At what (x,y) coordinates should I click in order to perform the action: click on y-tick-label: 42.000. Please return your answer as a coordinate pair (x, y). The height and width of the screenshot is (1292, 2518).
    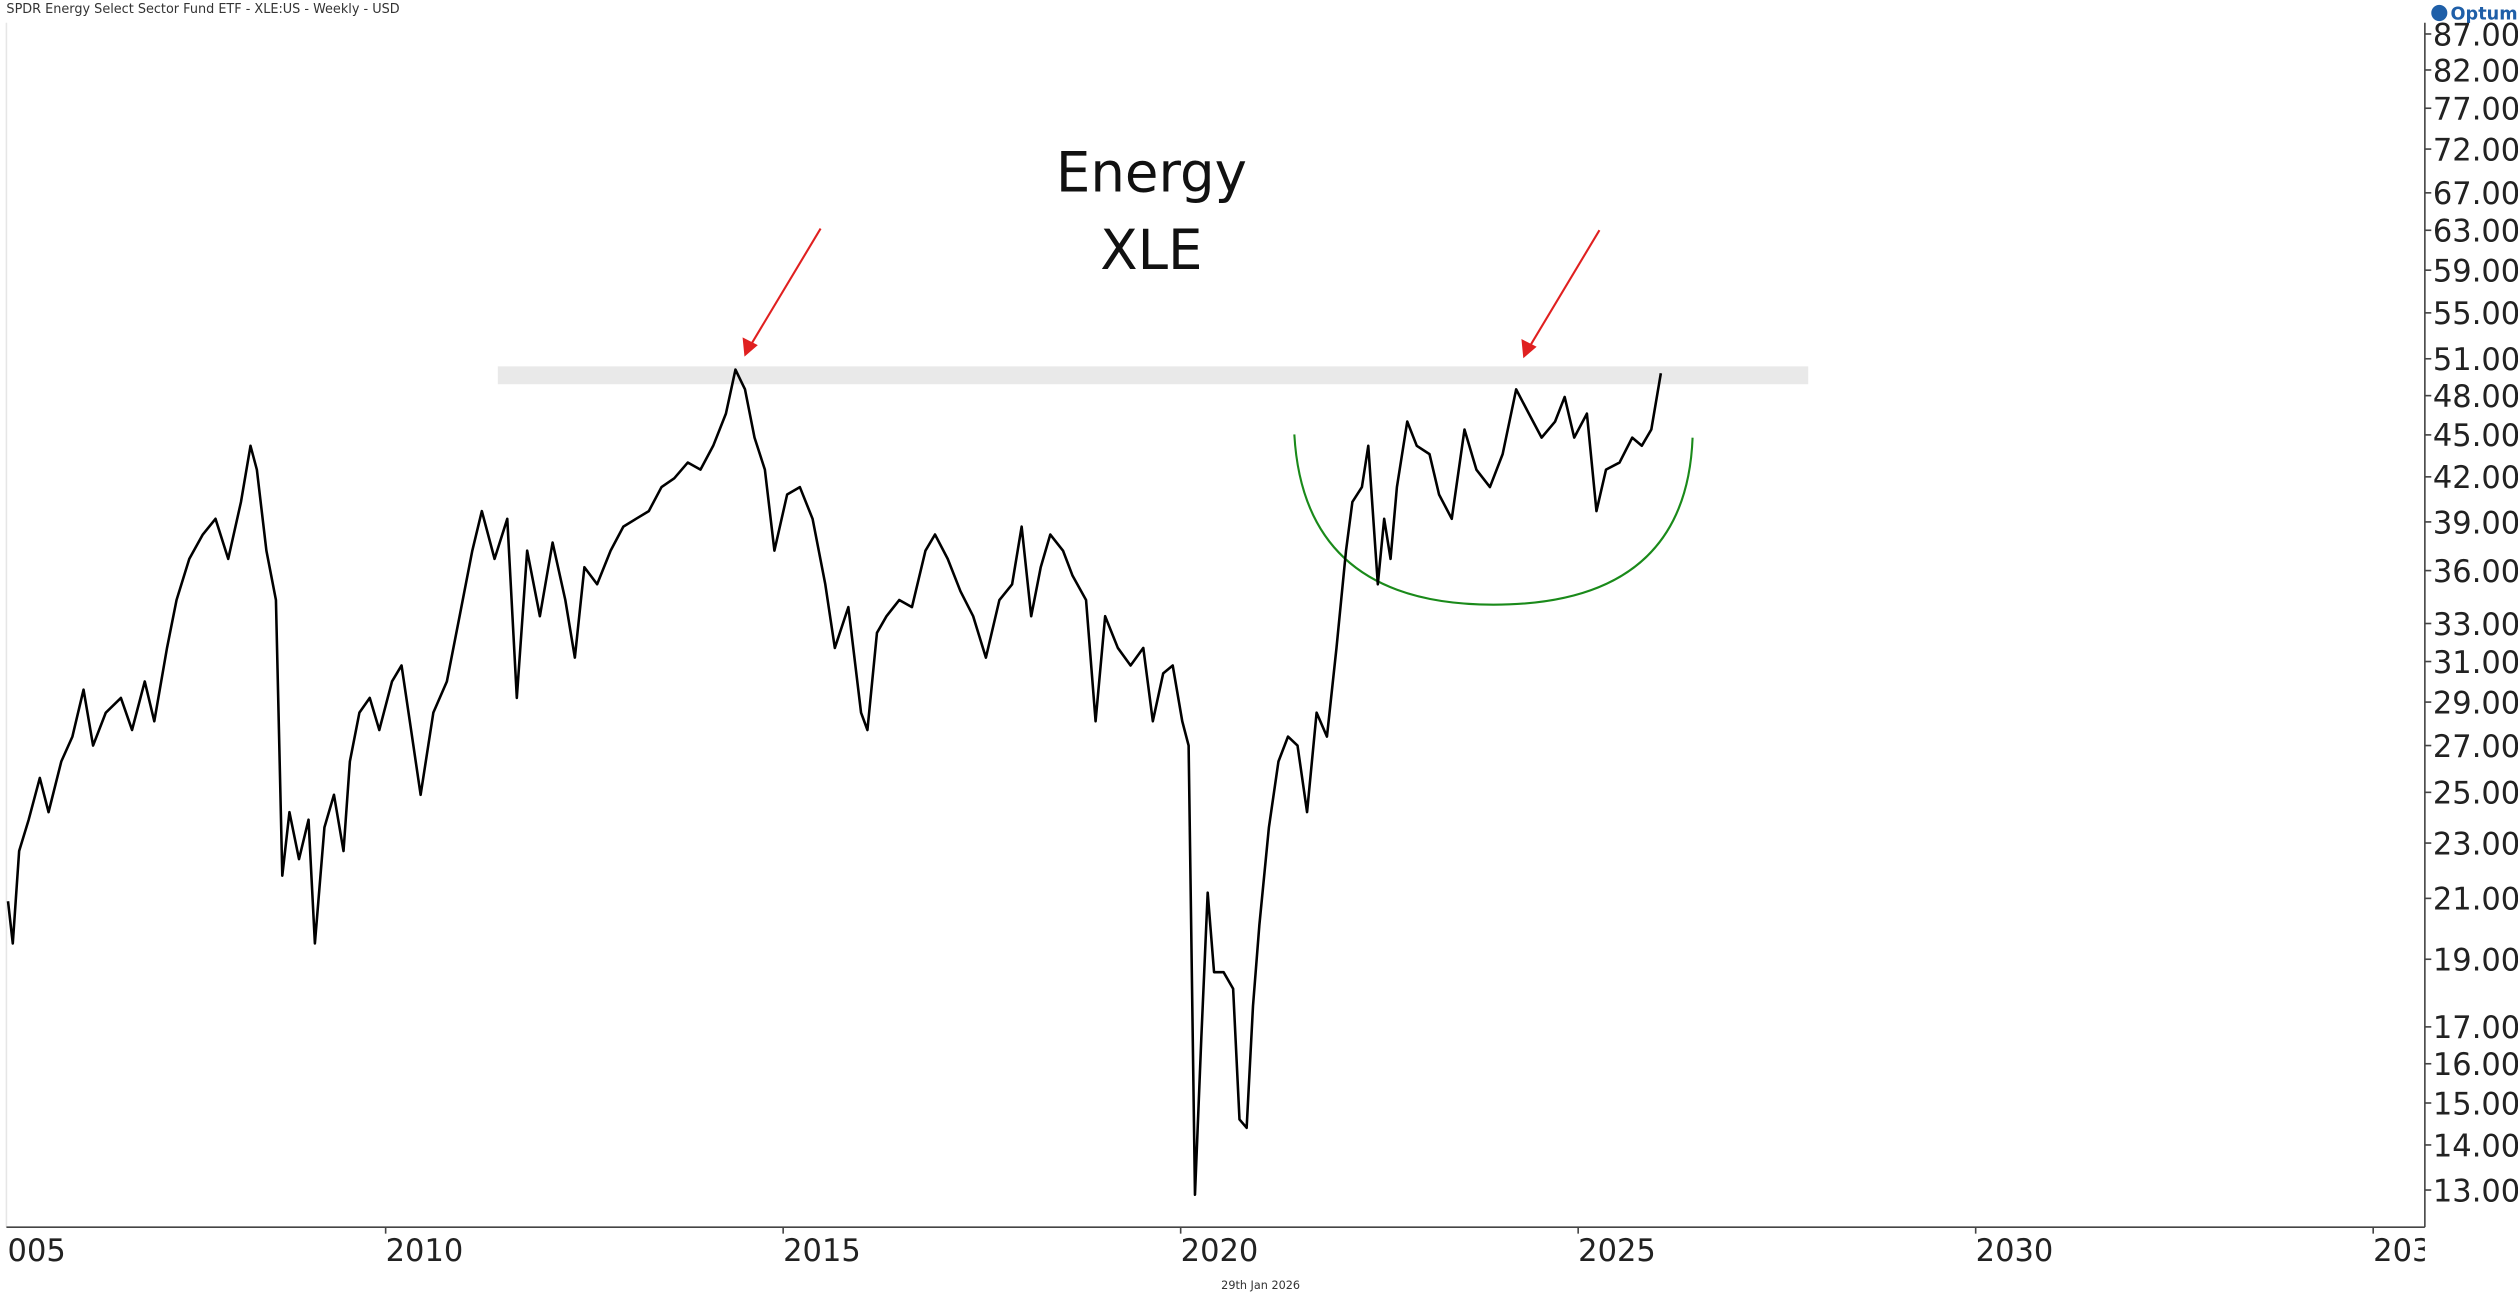
    Looking at the image, I should click on (2475, 478).